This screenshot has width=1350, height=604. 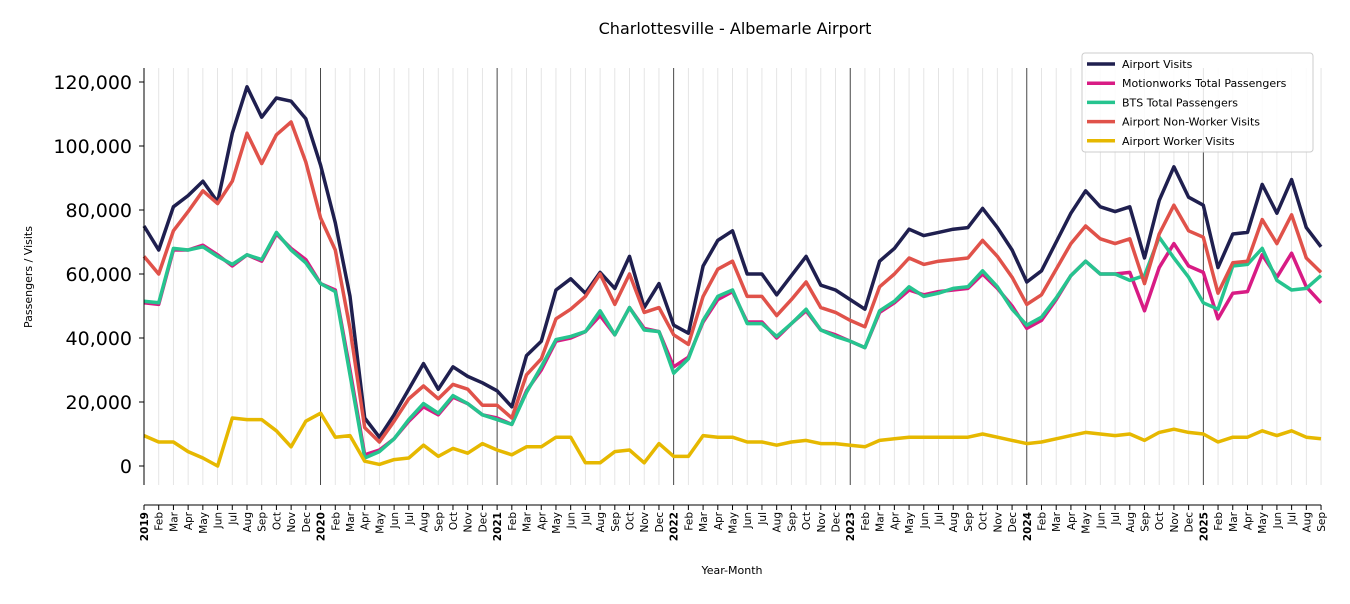 I want to click on y-tick-label: 60,000, so click(x=99, y=275).